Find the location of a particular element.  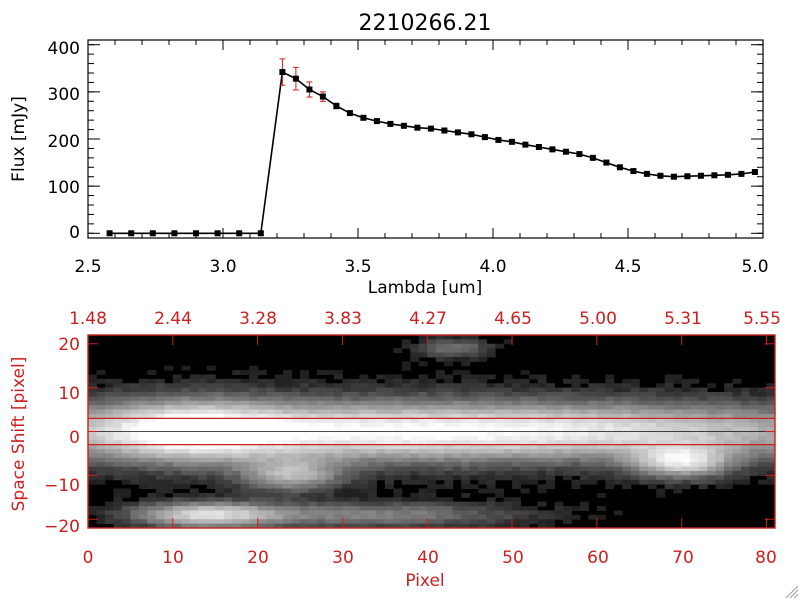

resize-grip-icon is located at coordinates (792, 592).